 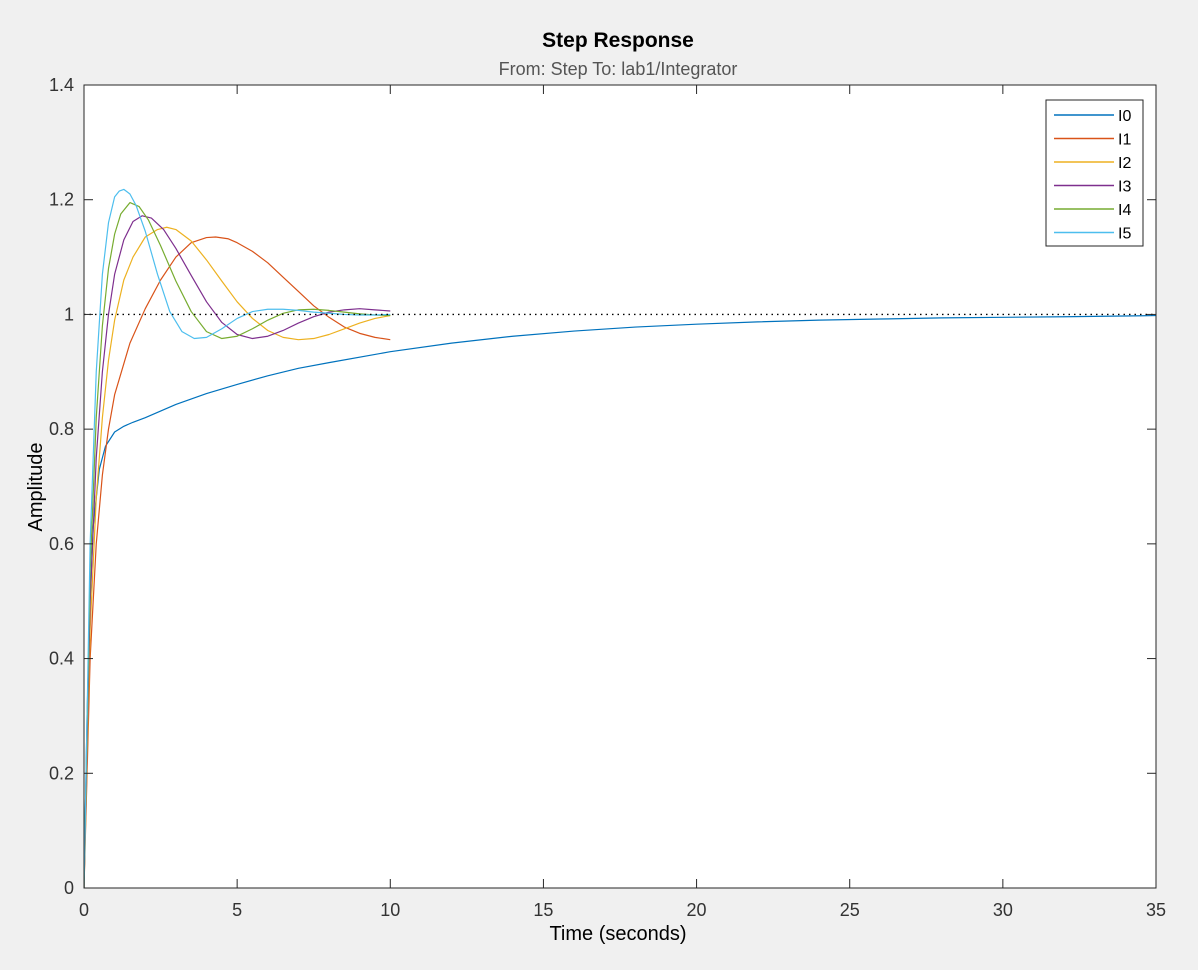 I want to click on legend-label-i2: I2, so click(x=1124, y=163).